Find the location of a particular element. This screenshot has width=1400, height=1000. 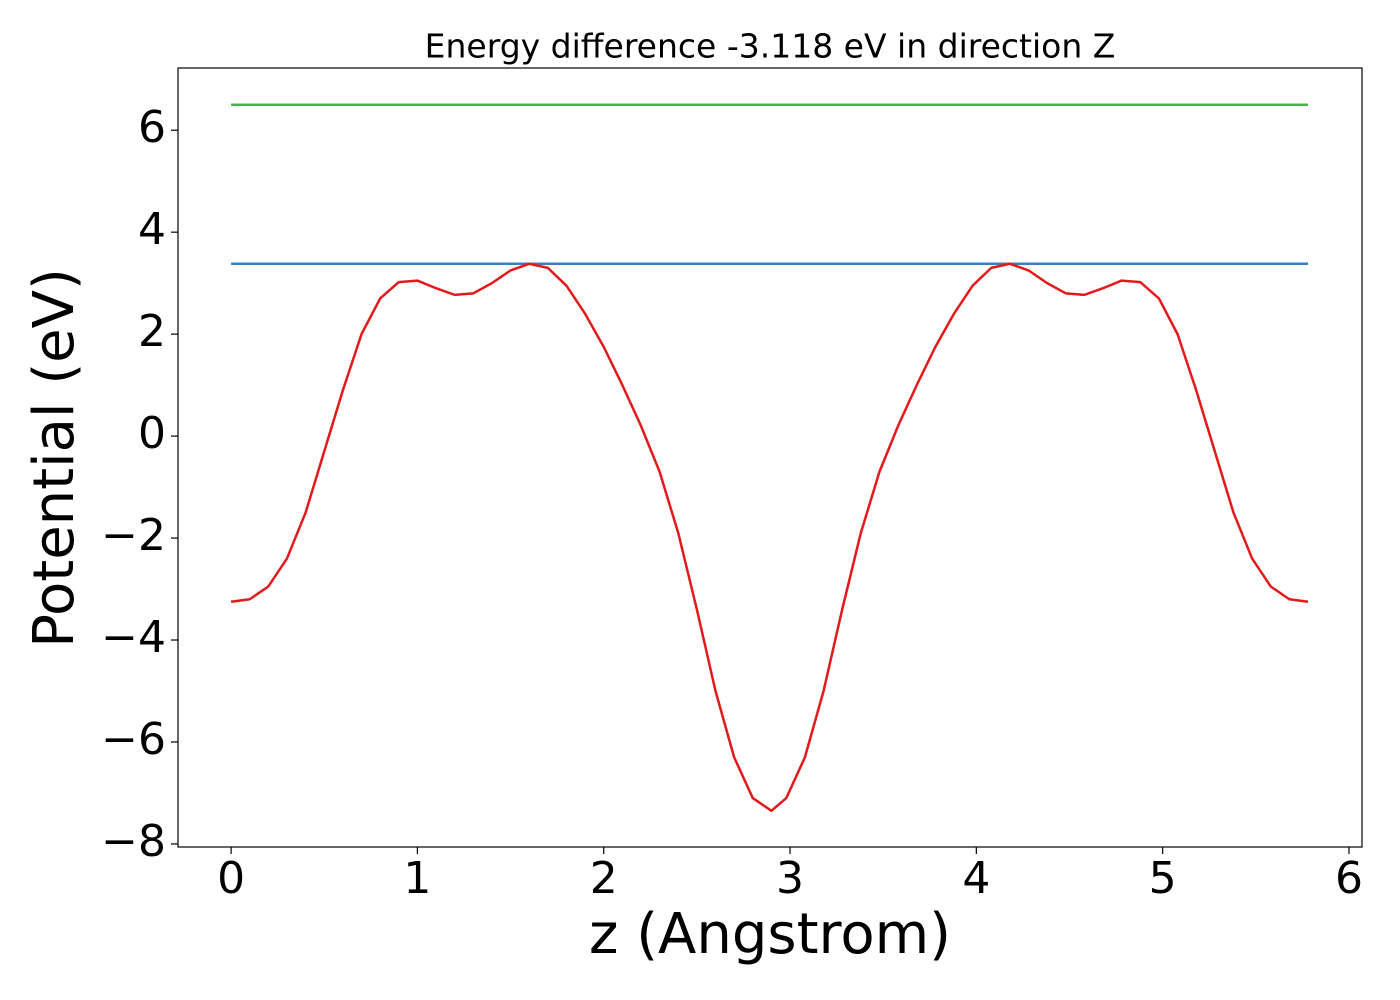

x-tick-label: 5 is located at coordinates (1163, 878).